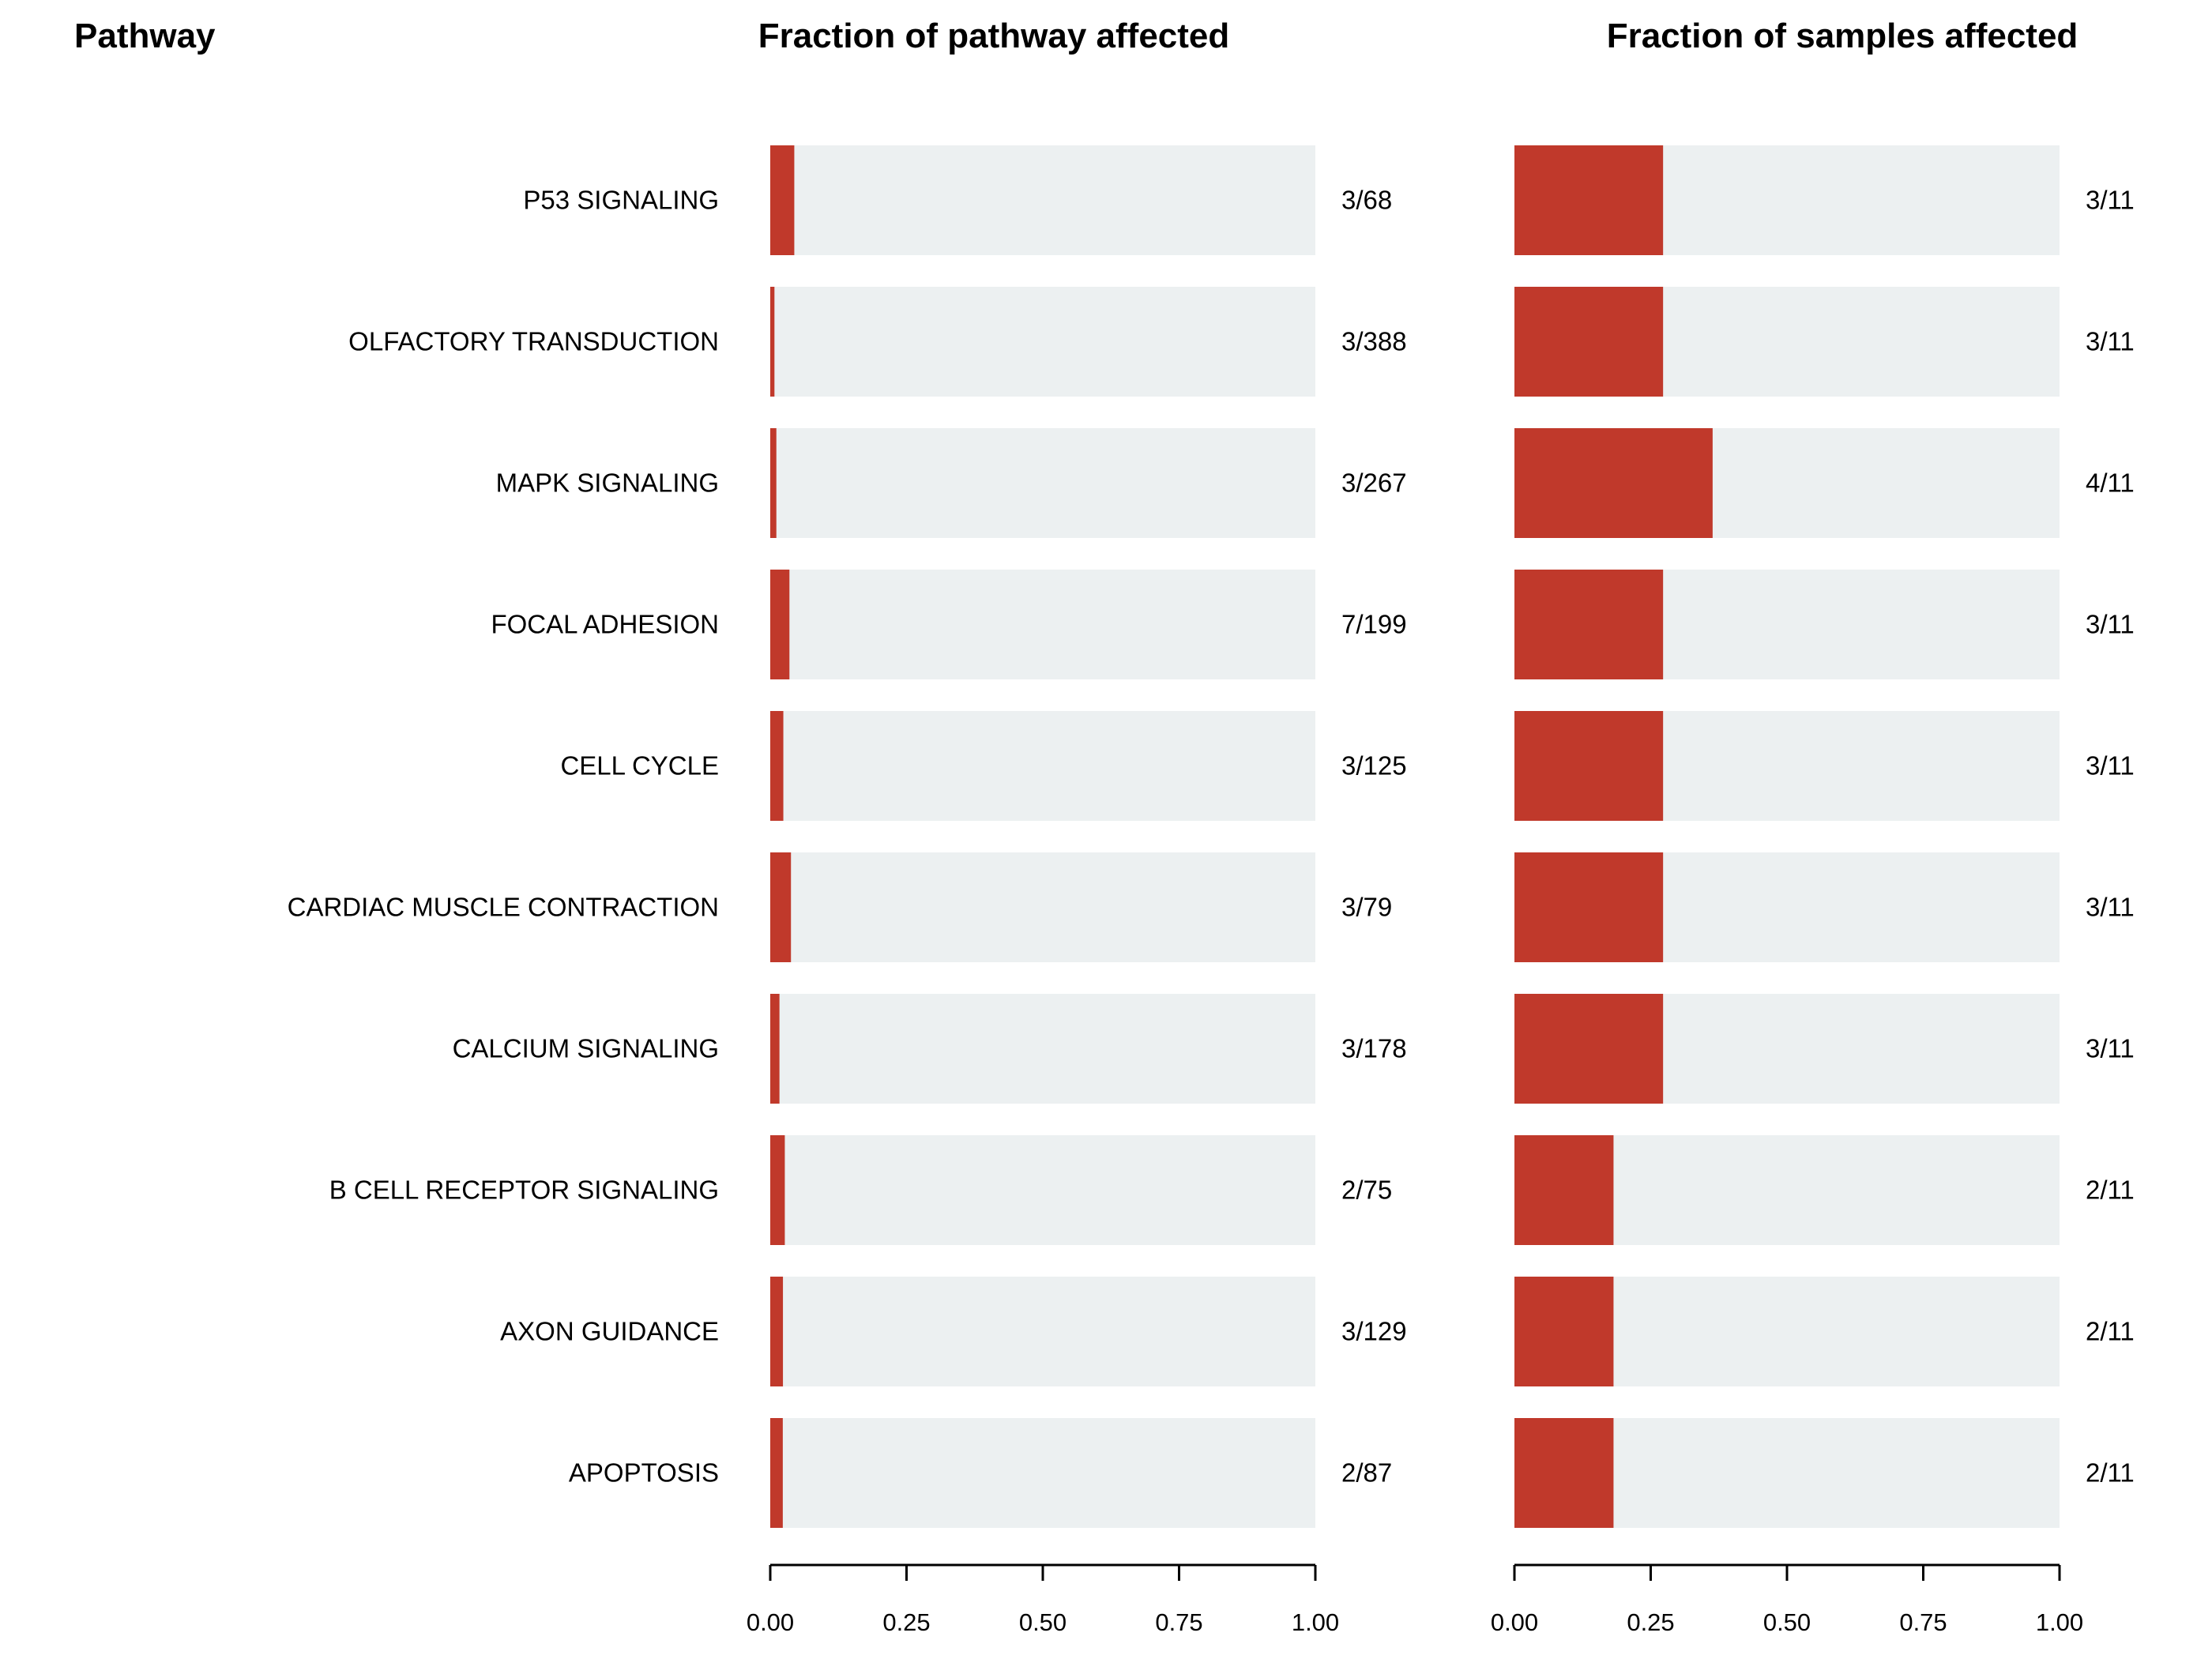 This screenshot has width=2212, height=1659. Describe the element at coordinates (2110, 483) in the screenshot. I see `samples-count-label: 4/11` at that location.